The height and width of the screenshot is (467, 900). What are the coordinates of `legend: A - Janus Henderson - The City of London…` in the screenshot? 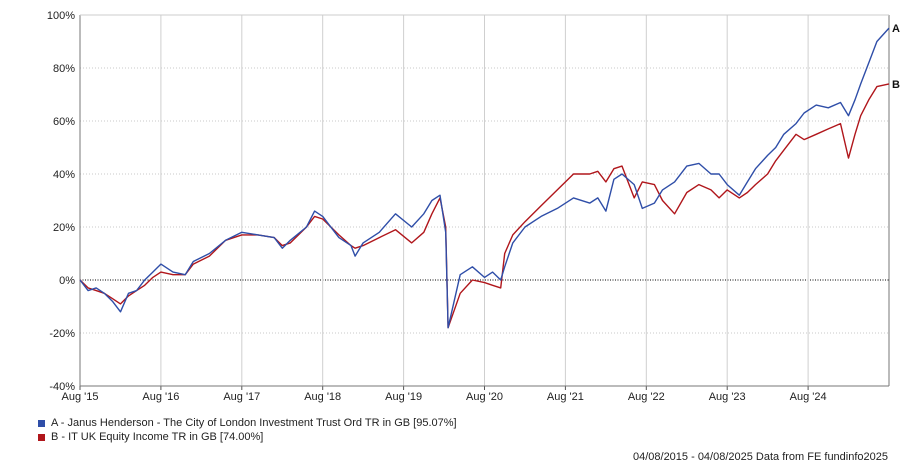 It's located at (247, 430).